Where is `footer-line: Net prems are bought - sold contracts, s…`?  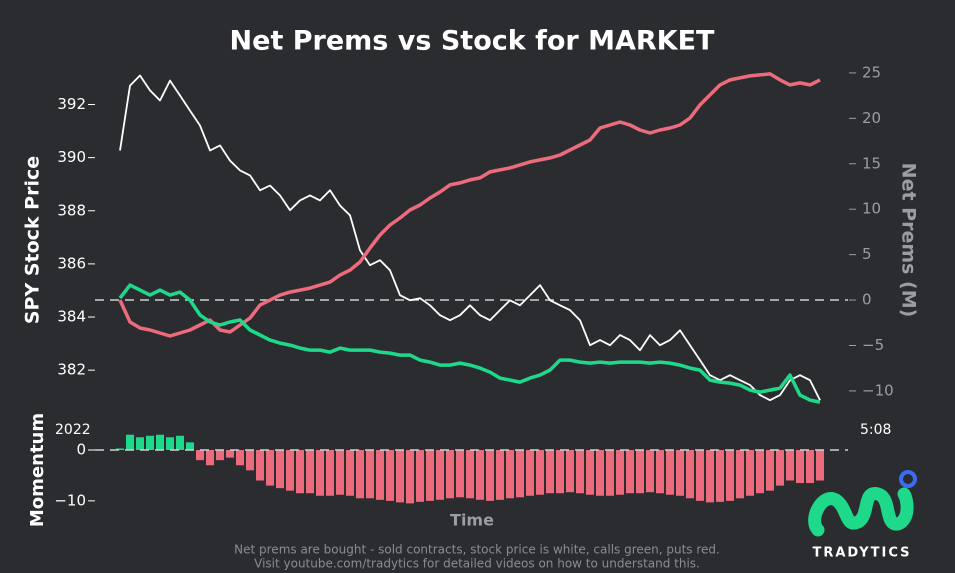 footer-line: Net prems are bought - sold contracts, s… is located at coordinates (477, 550).